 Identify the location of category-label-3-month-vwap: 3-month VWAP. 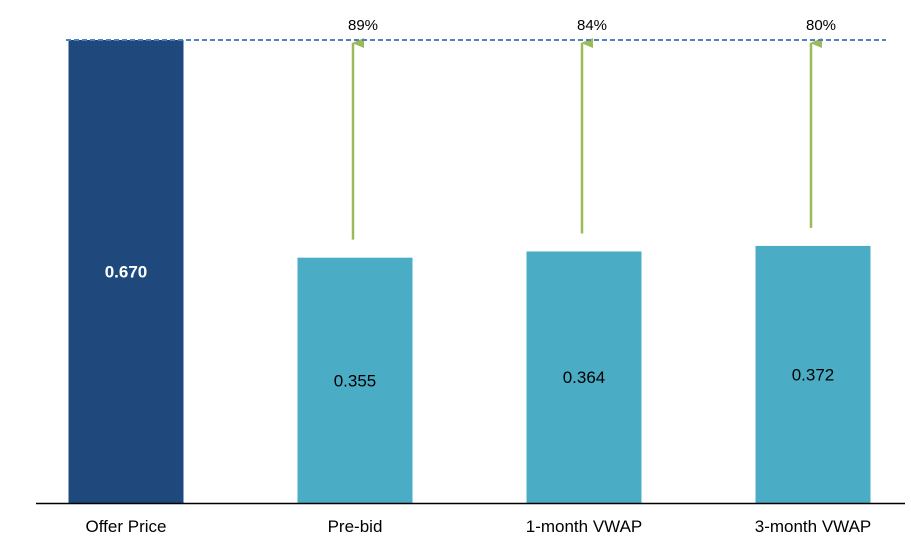
(813, 526).